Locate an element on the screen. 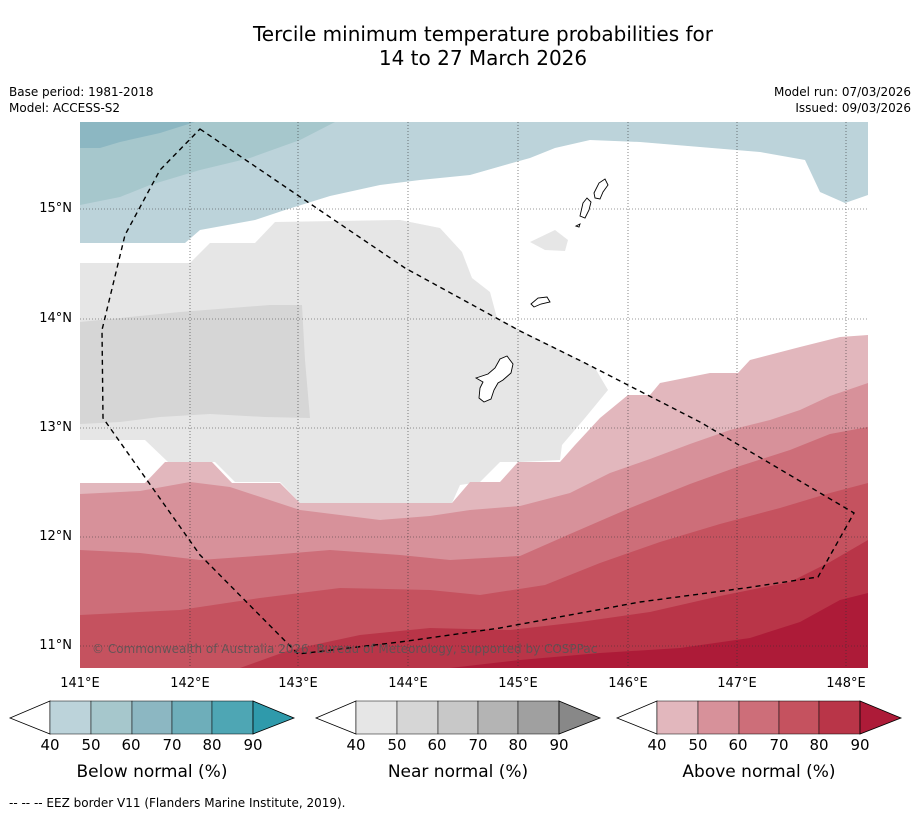  lon-label-142: 142°E is located at coordinates (190, 683).